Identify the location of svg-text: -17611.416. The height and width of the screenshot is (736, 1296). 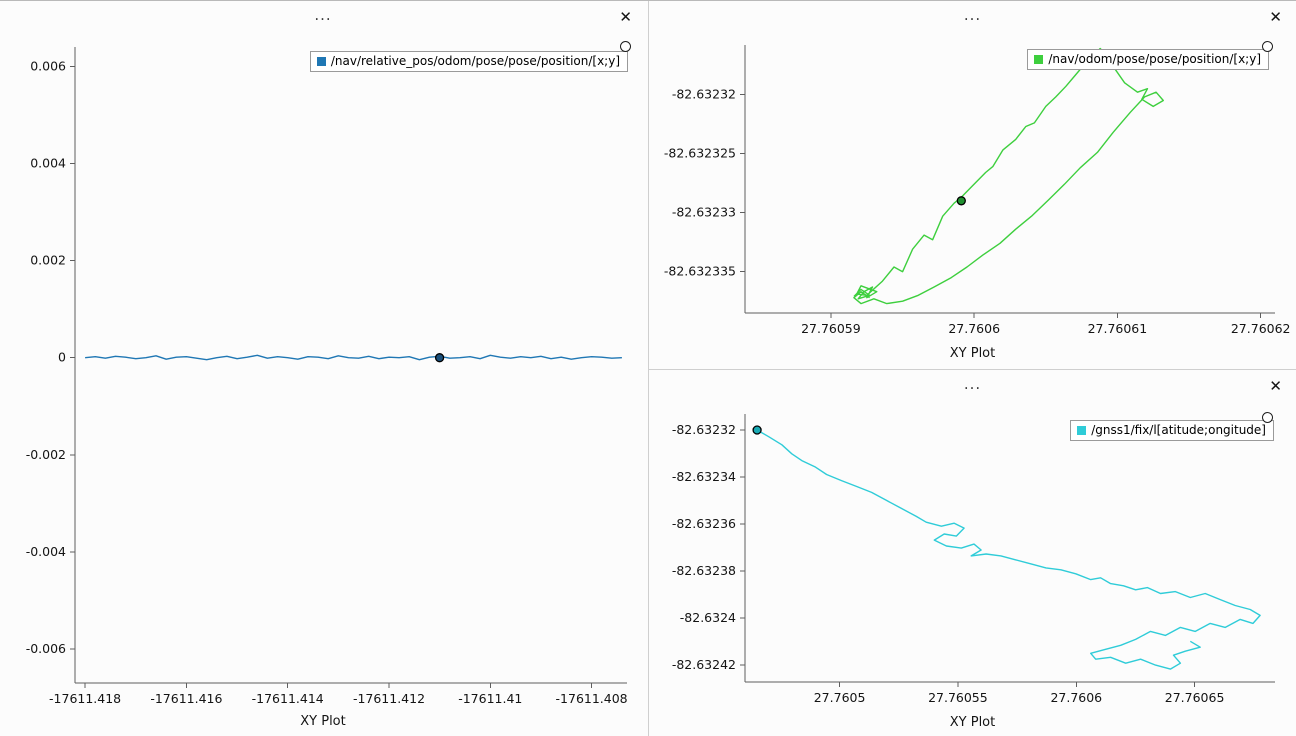
(186, 698).